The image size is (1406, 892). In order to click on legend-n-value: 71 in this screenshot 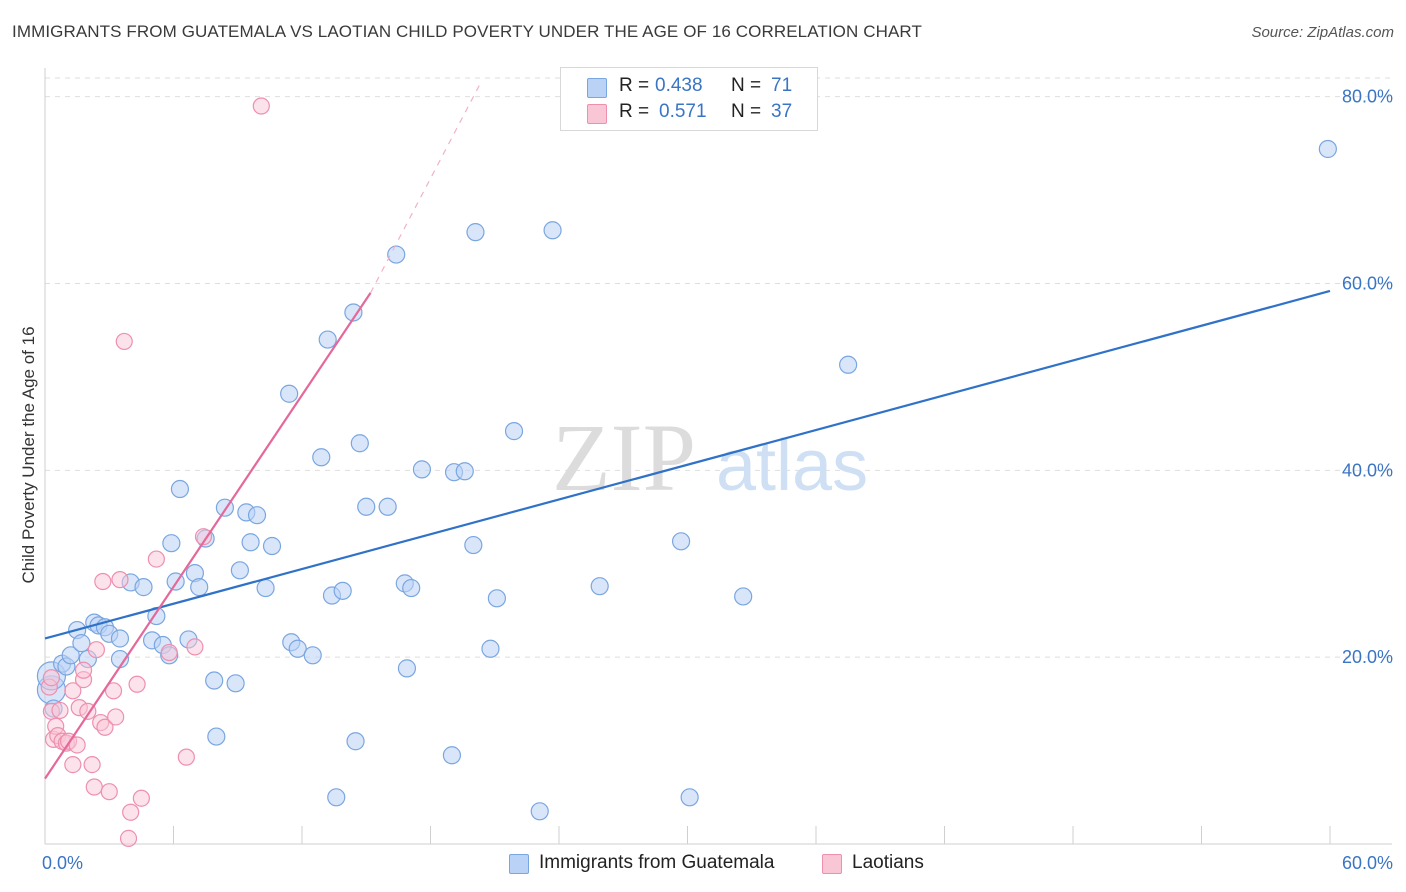, I will do `click(782, 85)`.